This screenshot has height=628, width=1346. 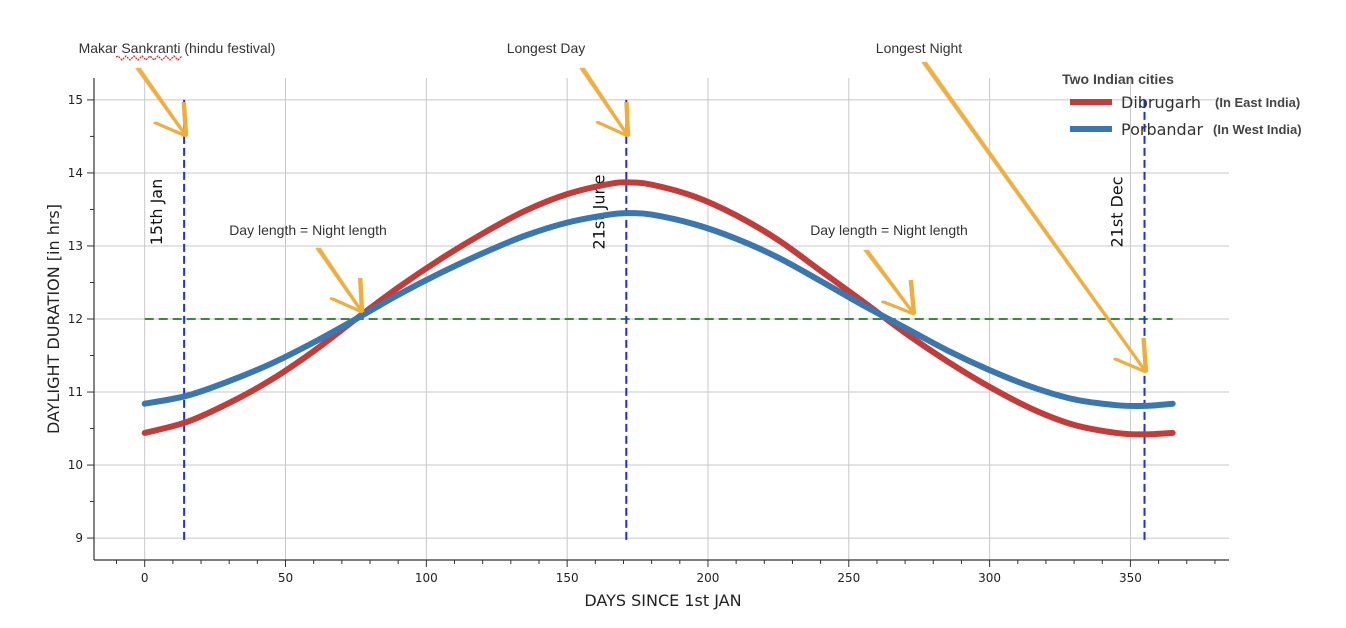 What do you see at coordinates (989, 578) in the screenshot?
I see `x-tick-label: 300` at bounding box center [989, 578].